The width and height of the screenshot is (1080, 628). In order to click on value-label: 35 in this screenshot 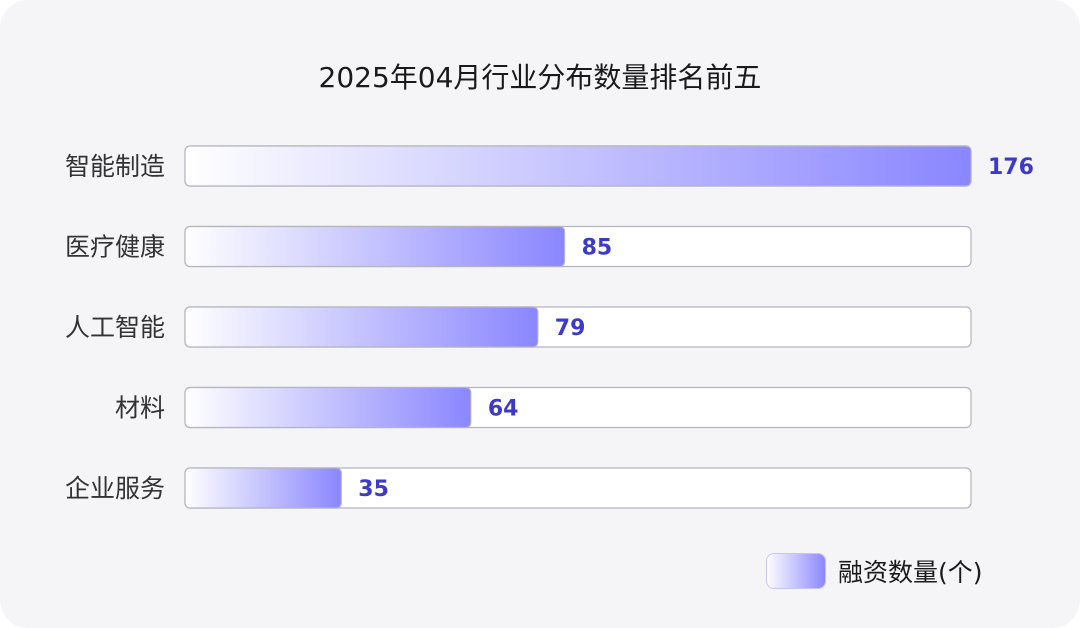, I will do `click(373, 489)`.